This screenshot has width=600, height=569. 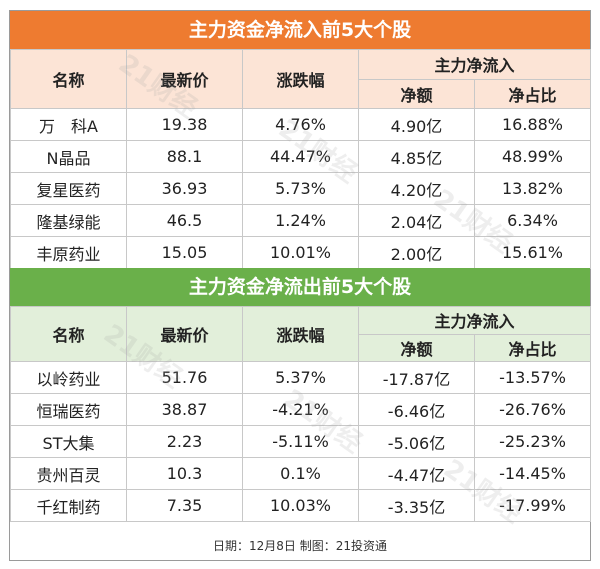 I want to click on stock-net: 4.20亿, so click(x=416, y=188).